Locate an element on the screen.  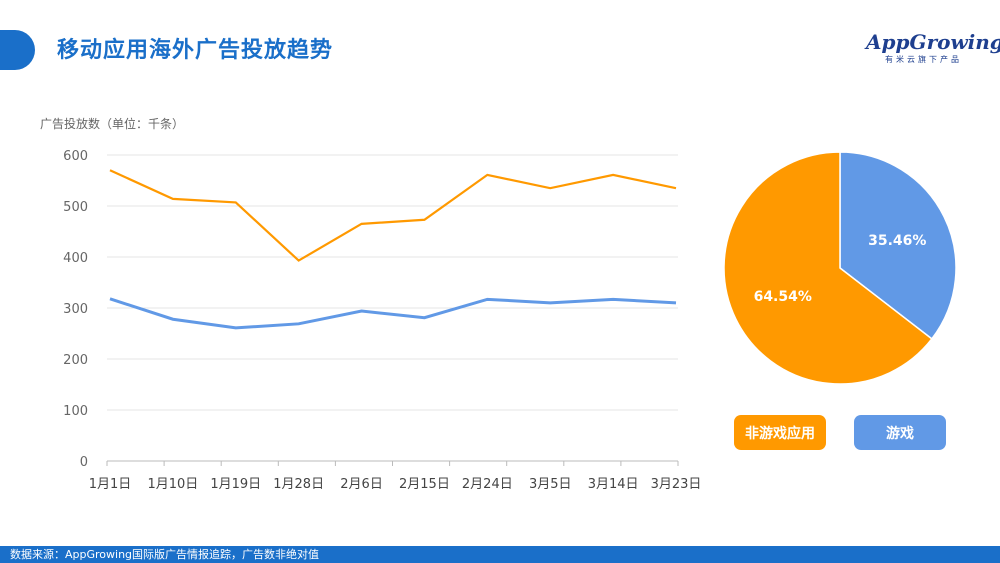
footer-source: 数据来源：AppGrowing国际版广告情报追踪，广告数非绝对值 is located at coordinates (500, 554).